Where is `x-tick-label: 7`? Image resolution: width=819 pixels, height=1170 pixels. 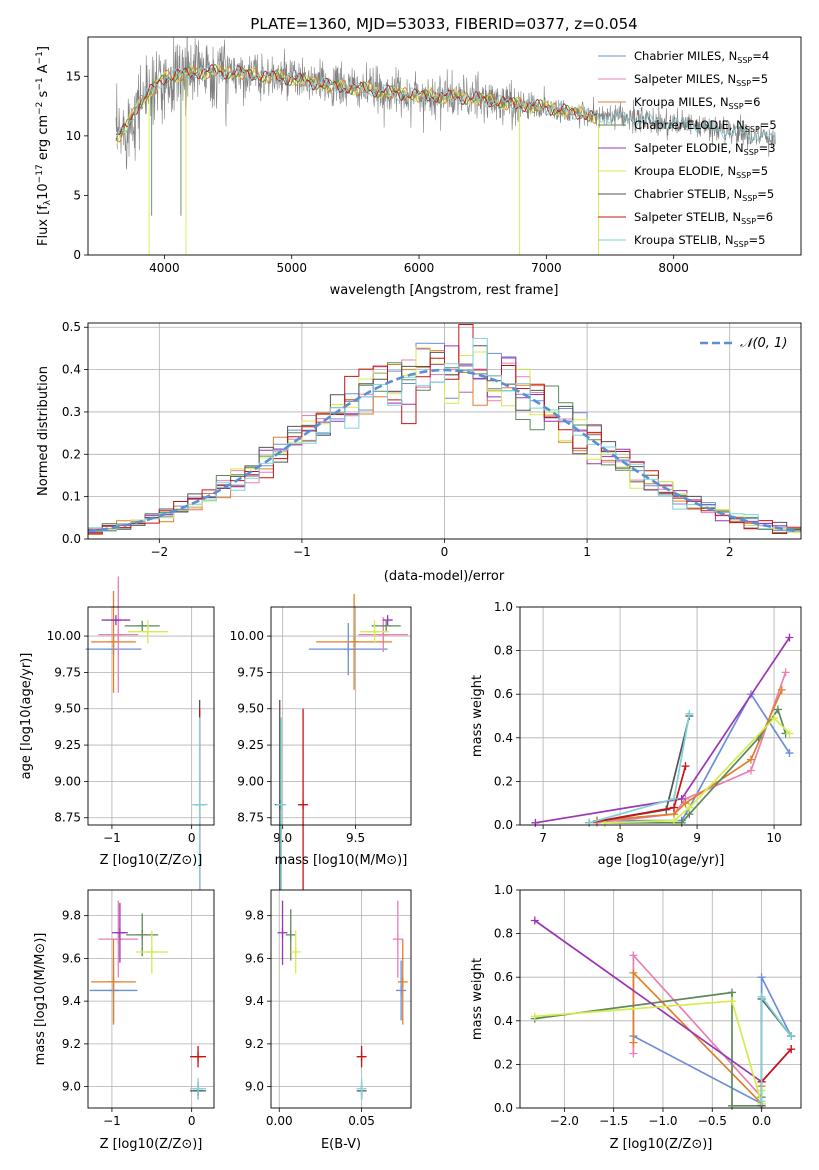
x-tick-label: 7 is located at coordinates (543, 838).